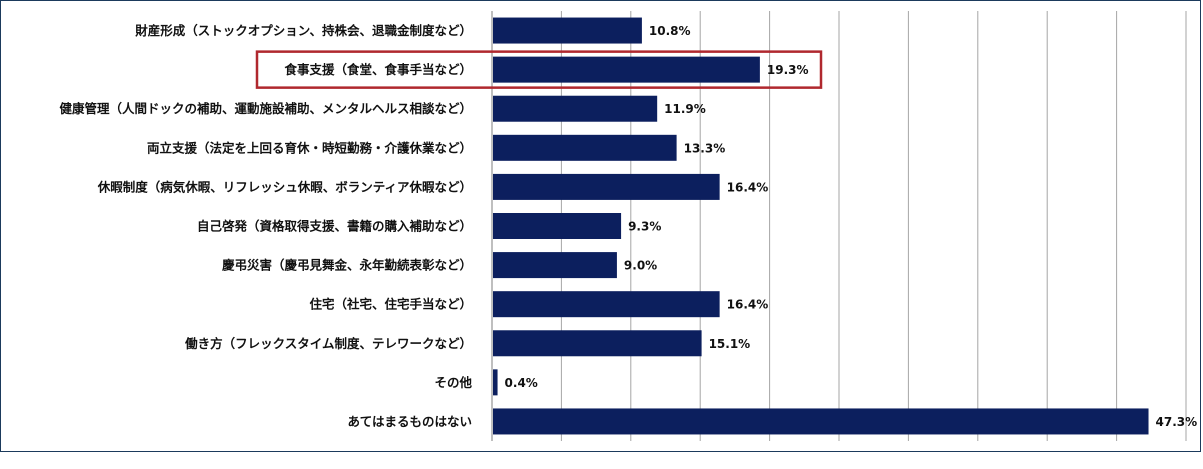 Image resolution: width=1203 pixels, height=469 pixels. I want to click on category-label: あてはまるものはない, so click(409, 421).